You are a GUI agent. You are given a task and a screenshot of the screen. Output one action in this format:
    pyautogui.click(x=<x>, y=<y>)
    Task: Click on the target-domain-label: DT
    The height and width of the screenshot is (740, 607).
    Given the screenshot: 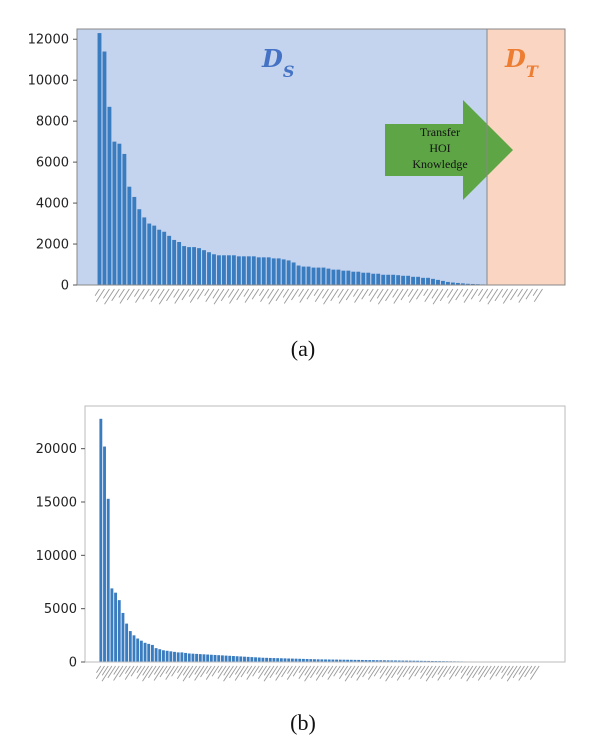 What is the action you would take?
    pyautogui.click(x=521, y=62)
    